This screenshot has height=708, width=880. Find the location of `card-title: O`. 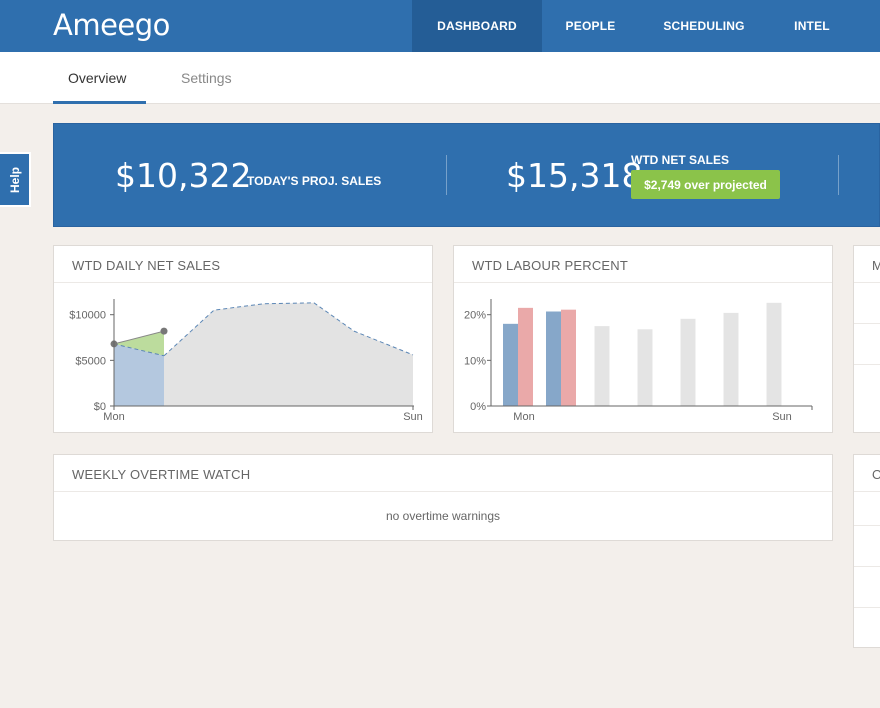

card-title: O is located at coordinates (876, 474).